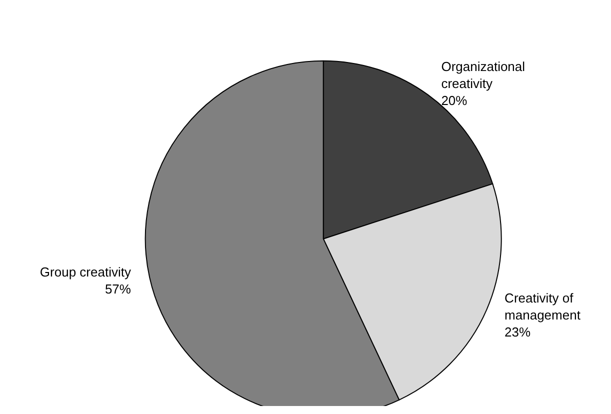  I want to click on data-label: 57%, so click(118, 289).